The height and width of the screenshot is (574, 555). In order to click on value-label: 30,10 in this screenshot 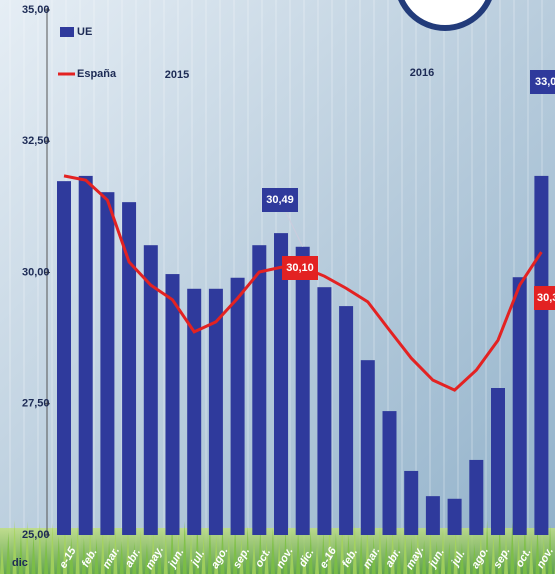, I will do `click(300, 268)`.